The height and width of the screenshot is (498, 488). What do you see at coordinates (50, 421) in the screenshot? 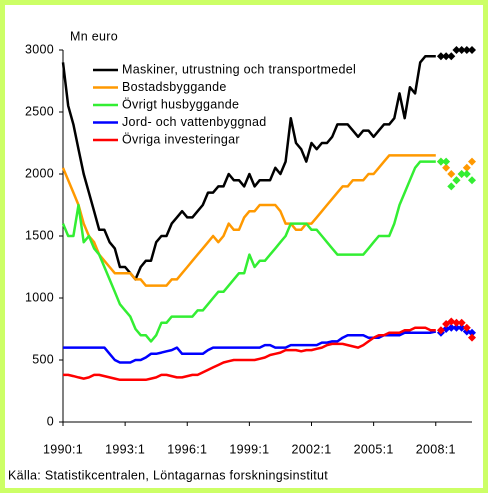
I see `y-tick-label: 0` at bounding box center [50, 421].